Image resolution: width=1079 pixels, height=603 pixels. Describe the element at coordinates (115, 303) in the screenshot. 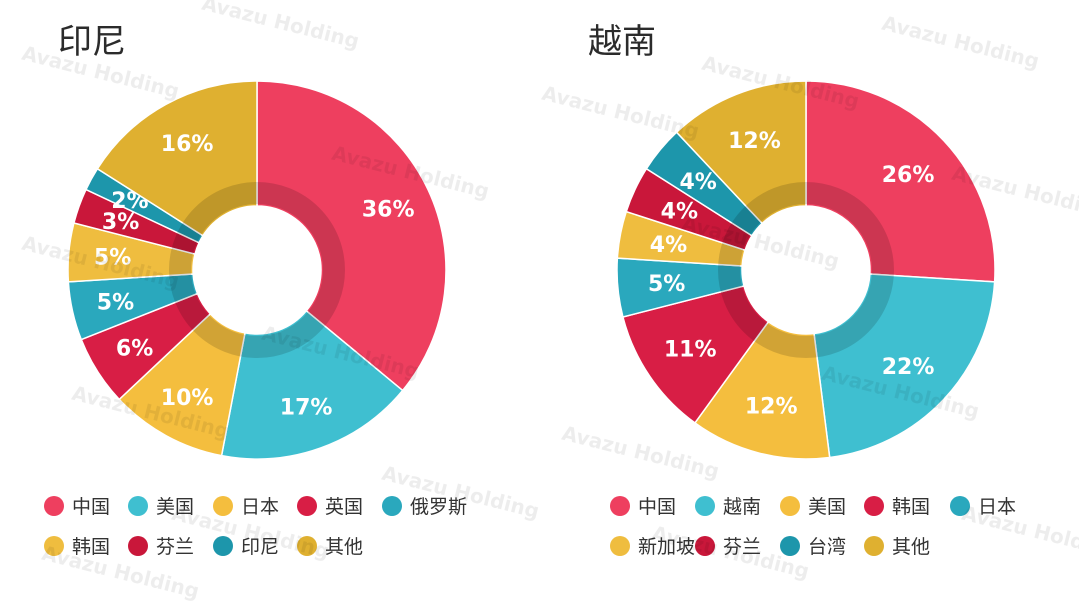

I see `data-label-俄罗斯: 5%` at that location.